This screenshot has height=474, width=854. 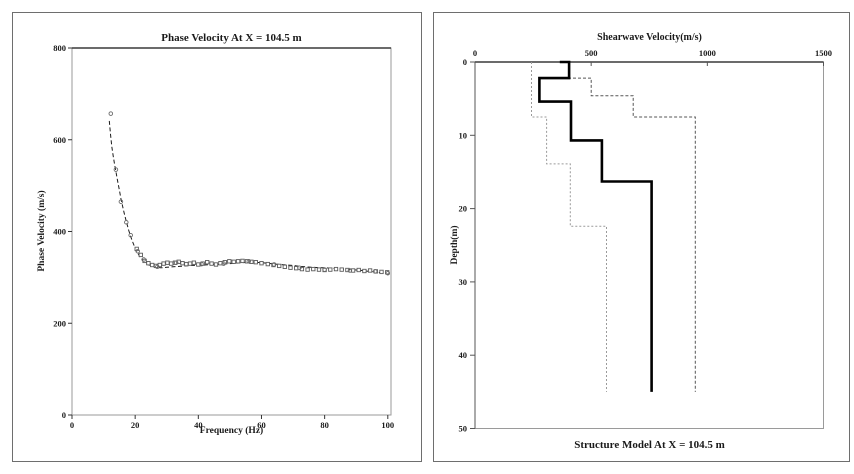 What do you see at coordinates (707, 53) in the screenshot?
I see `velocity-tick-label: 1000` at bounding box center [707, 53].